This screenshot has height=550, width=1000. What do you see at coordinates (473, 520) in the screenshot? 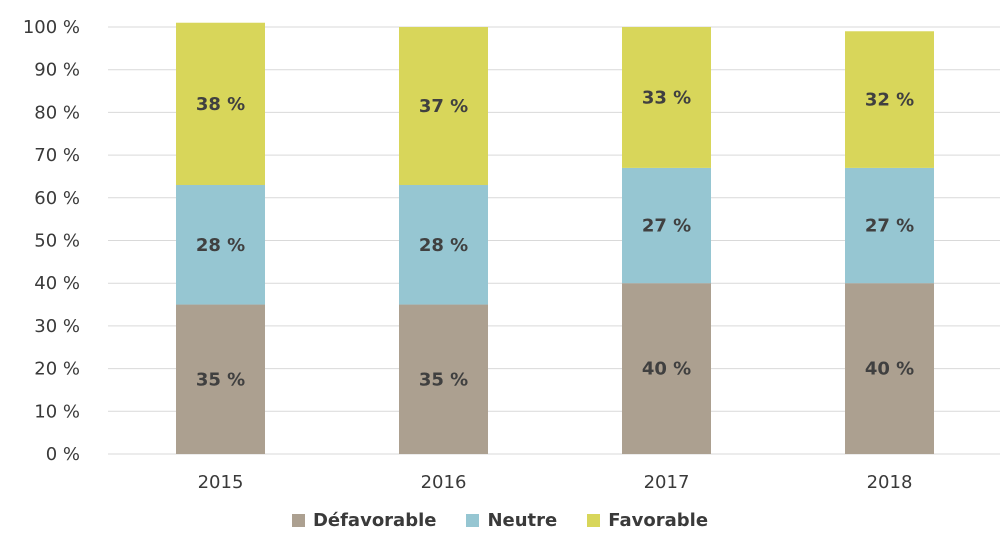
I see `legend-swatch-neutre` at bounding box center [473, 520].